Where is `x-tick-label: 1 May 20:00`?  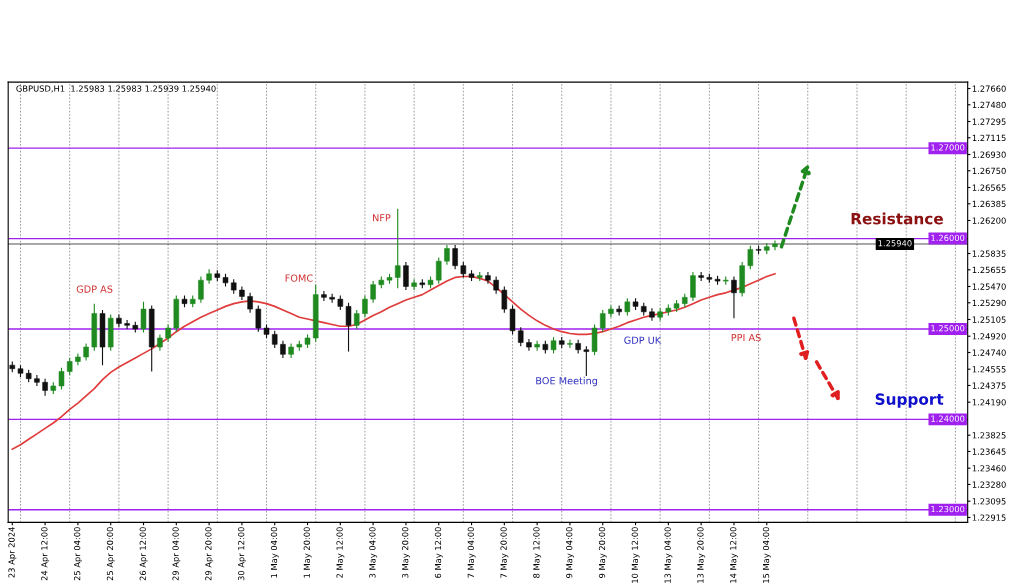
x-tick-label: 1 May 20:00 is located at coordinates (307, 552).